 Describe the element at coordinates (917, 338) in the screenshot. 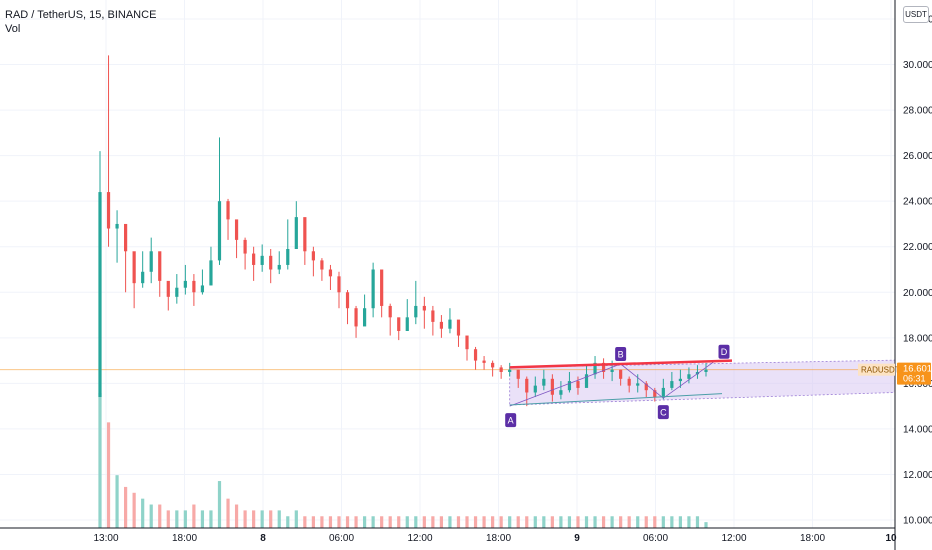

I see `price-tick-label: 18.000` at that location.